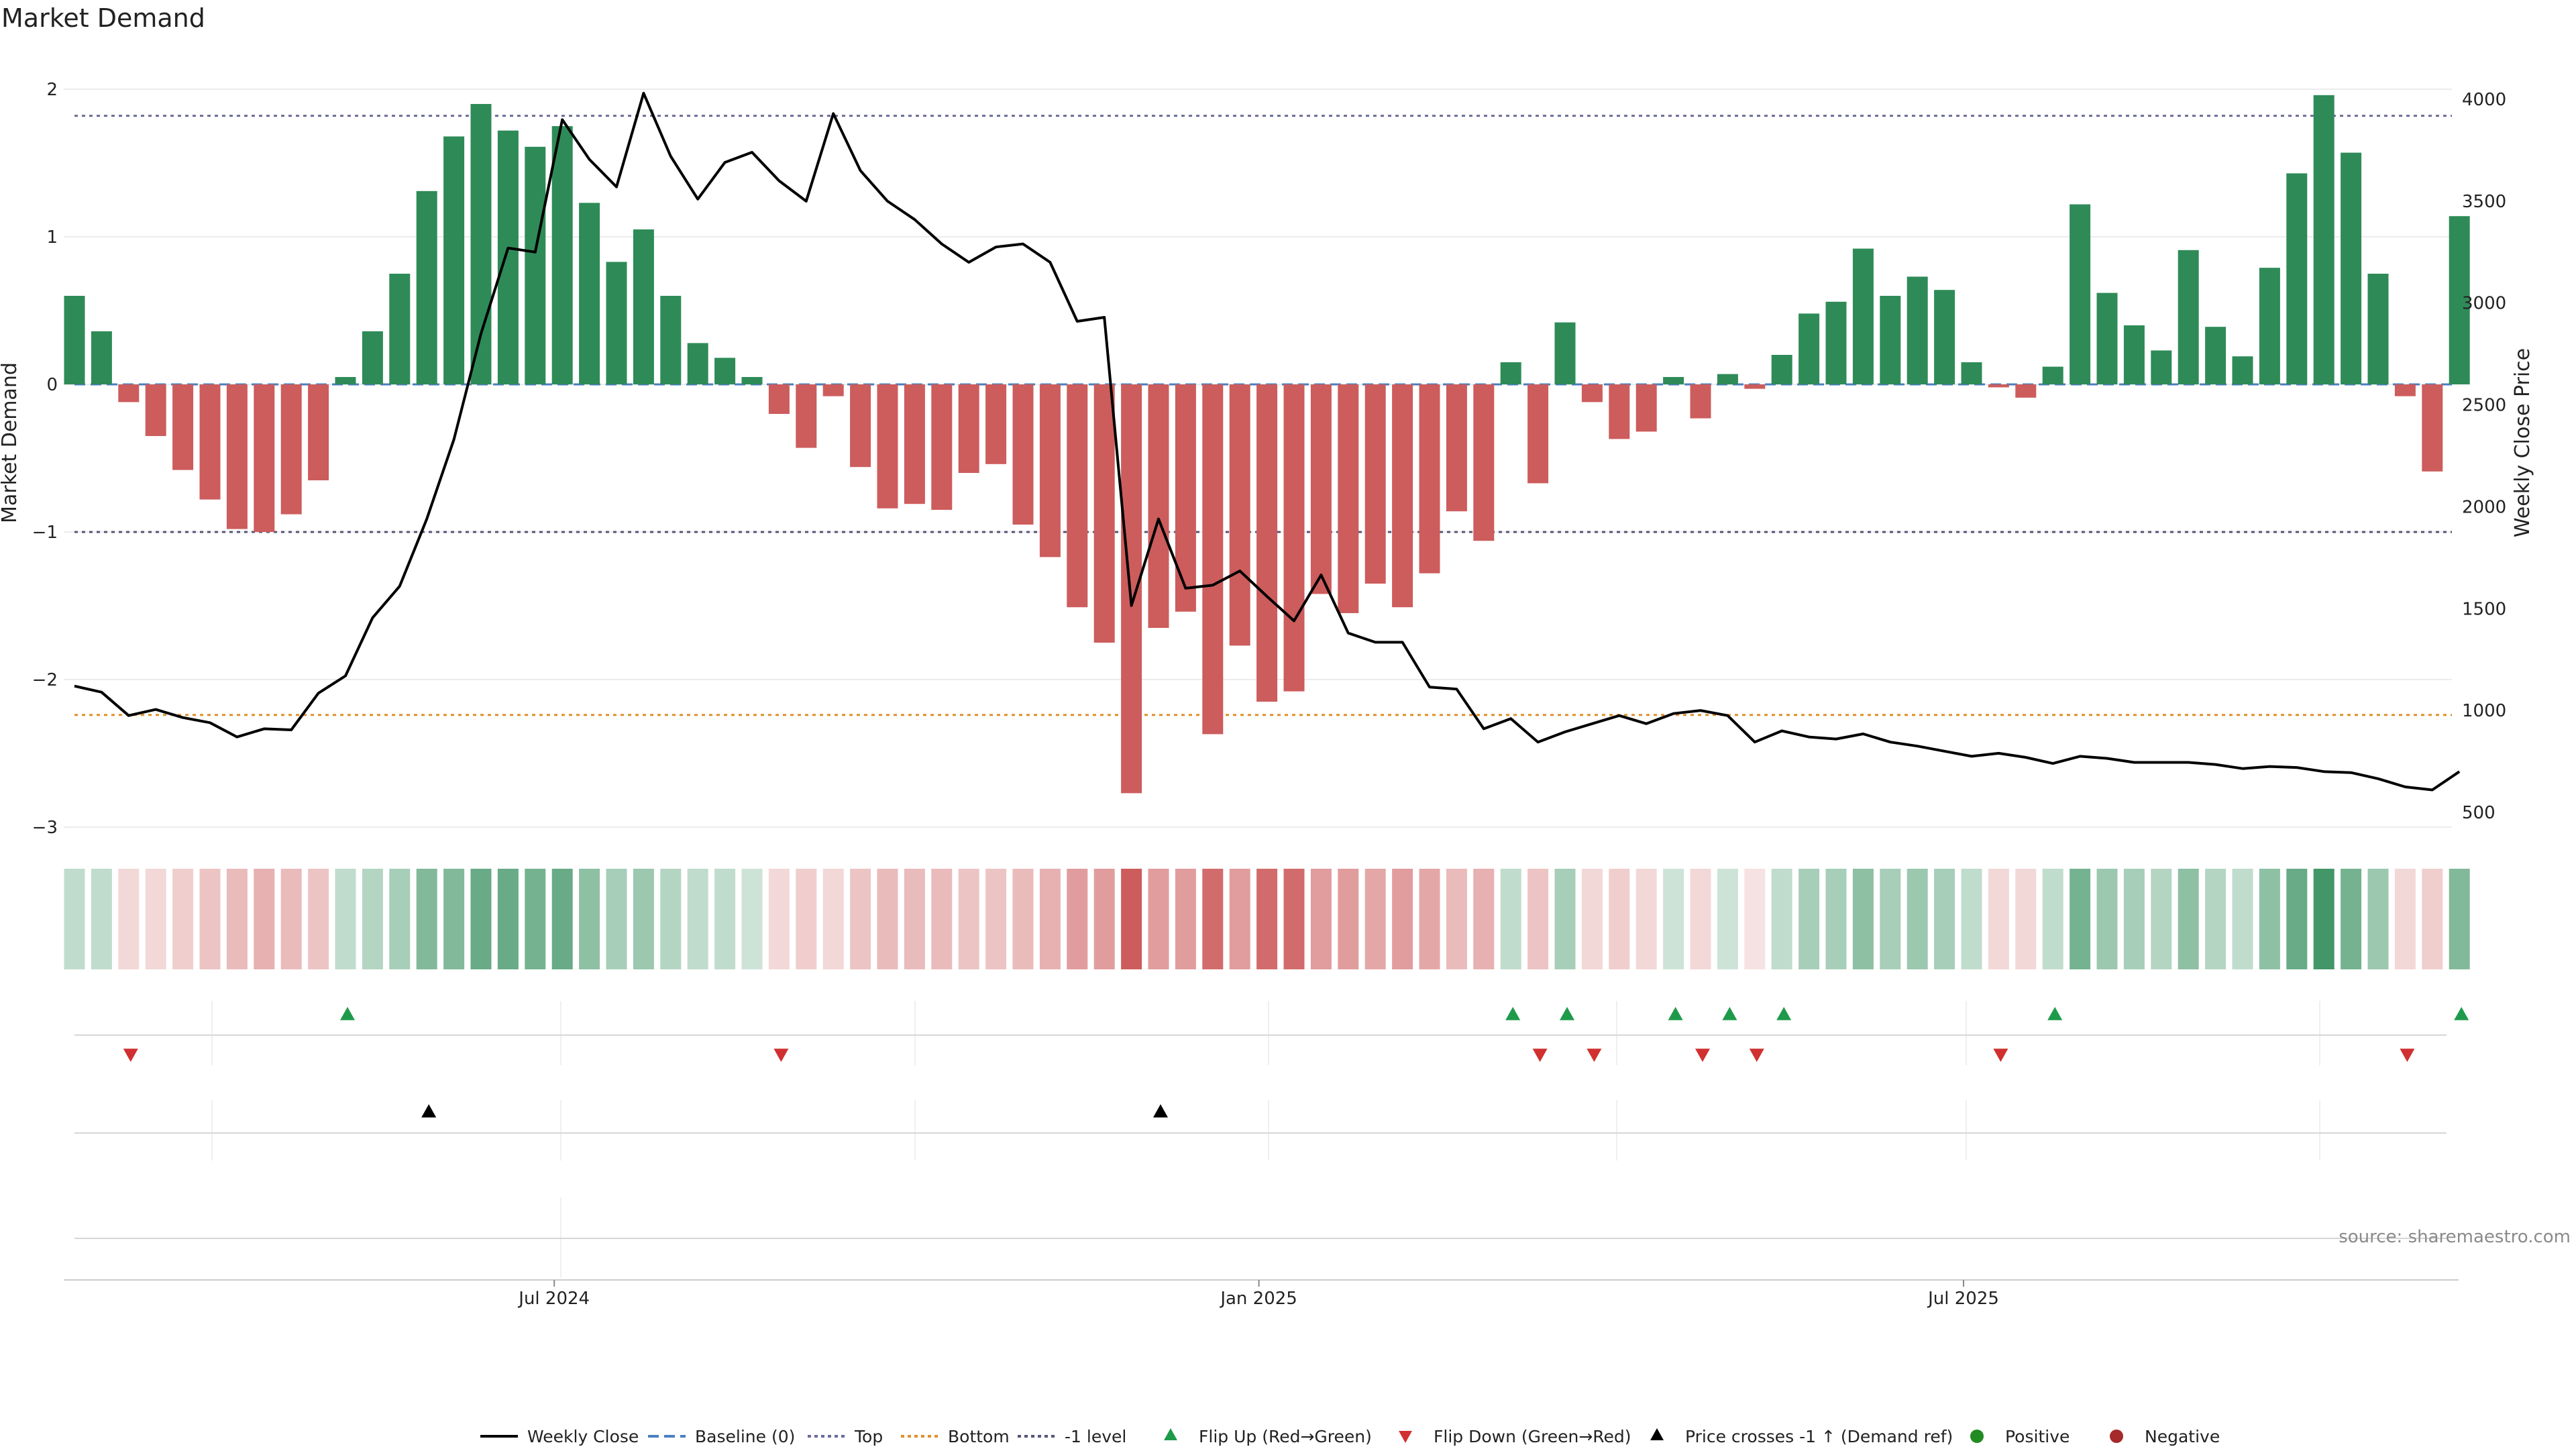 The height and width of the screenshot is (1449, 2576). What do you see at coordinates (10, 442) in the screenshot?
I see `left-axis-label: Market Demand` at bounding box center [10, 442].